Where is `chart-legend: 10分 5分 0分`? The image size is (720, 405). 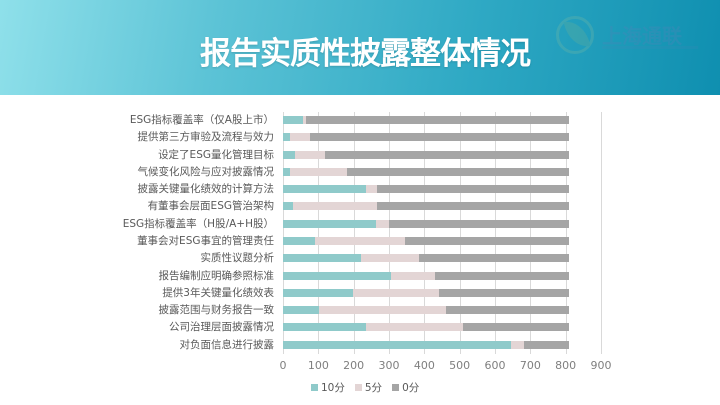
chart-legend: 10分 5分 0分 is located at coordinates (365, 387).